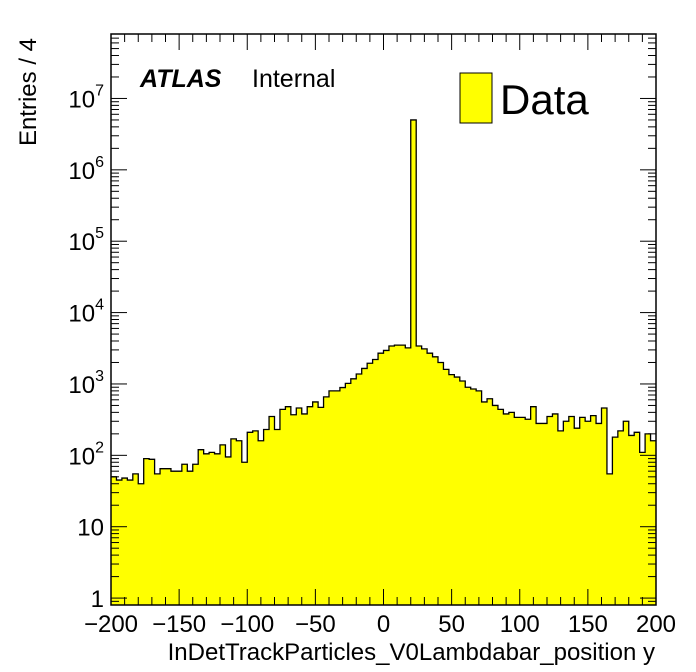 This screenshot has width=696, height=672. I want to click on y-tick-label: 10⁵, so click(86, 240).